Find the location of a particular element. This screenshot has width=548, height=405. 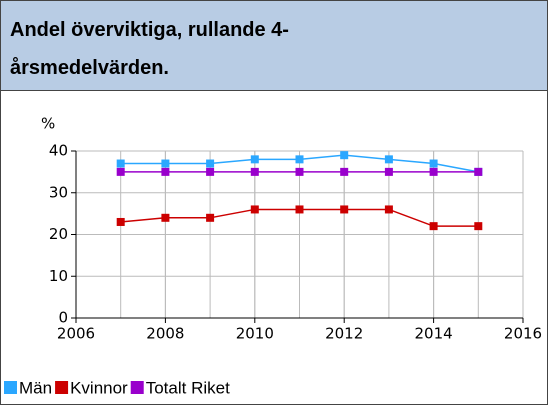

x-tick-label: 2012 is located at coordinates (344, 334).